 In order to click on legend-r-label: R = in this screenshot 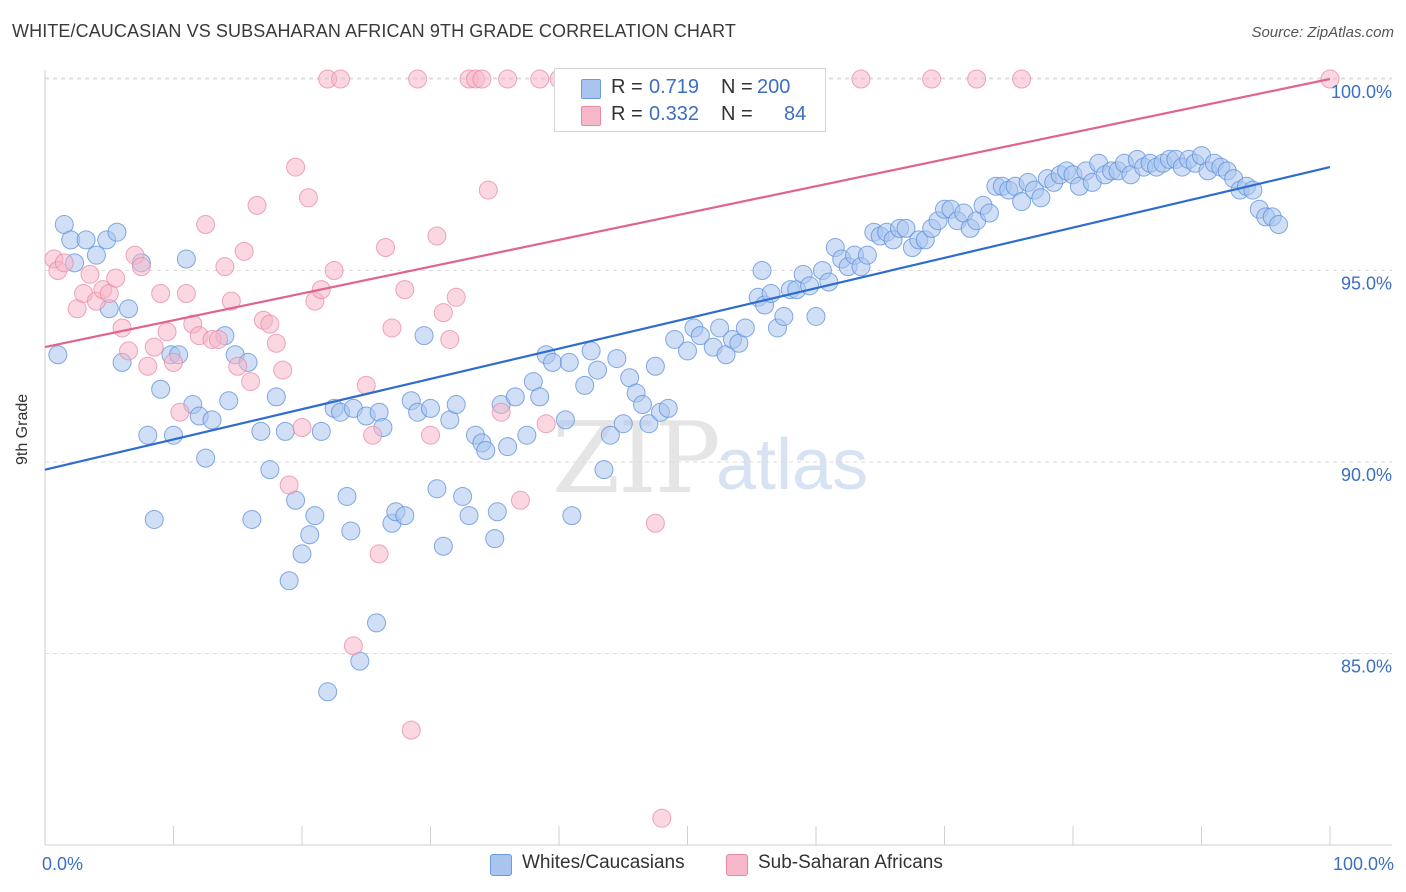, I will do `click(627, 114)`.